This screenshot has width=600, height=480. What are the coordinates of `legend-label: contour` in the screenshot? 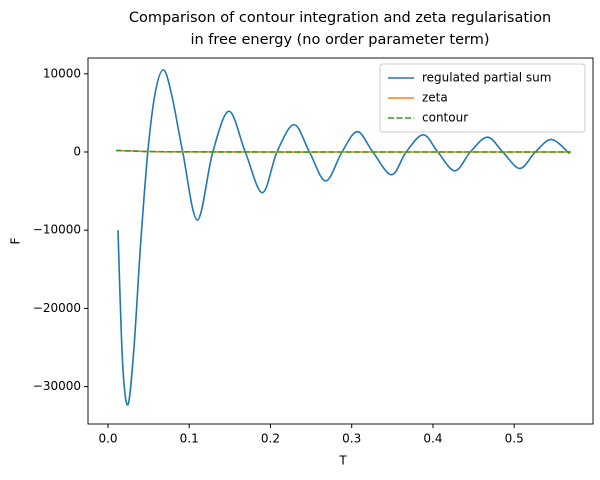 It's located at (445, 118).